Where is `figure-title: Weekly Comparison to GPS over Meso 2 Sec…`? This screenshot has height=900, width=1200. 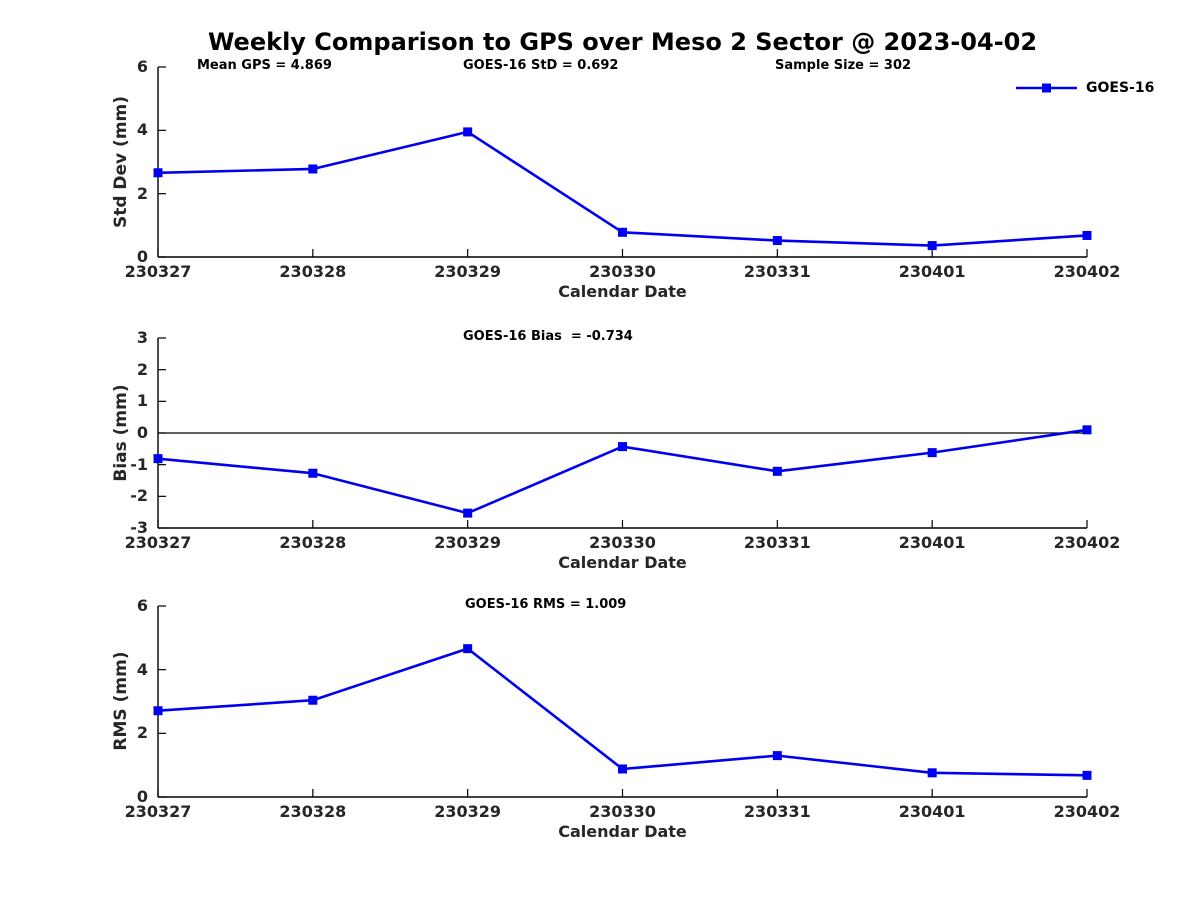
figure-title: Weekly Comparison to GPS over Meso 2 Sec… is located at coordinates (622, 42).